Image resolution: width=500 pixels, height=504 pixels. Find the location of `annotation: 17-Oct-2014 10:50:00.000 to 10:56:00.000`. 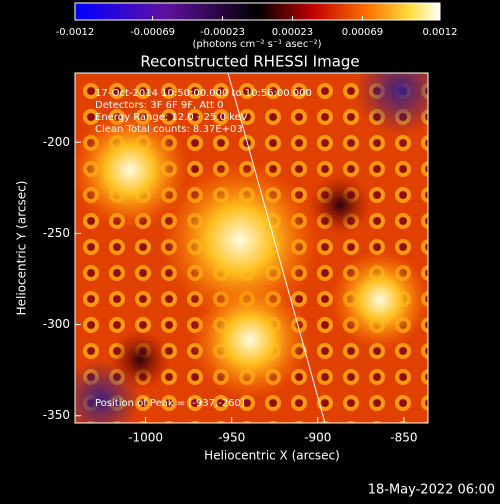

annotation: 17-Oct-2014 10:50:00.000 to 10:56:00.000 is located at coordinates (203, 93).